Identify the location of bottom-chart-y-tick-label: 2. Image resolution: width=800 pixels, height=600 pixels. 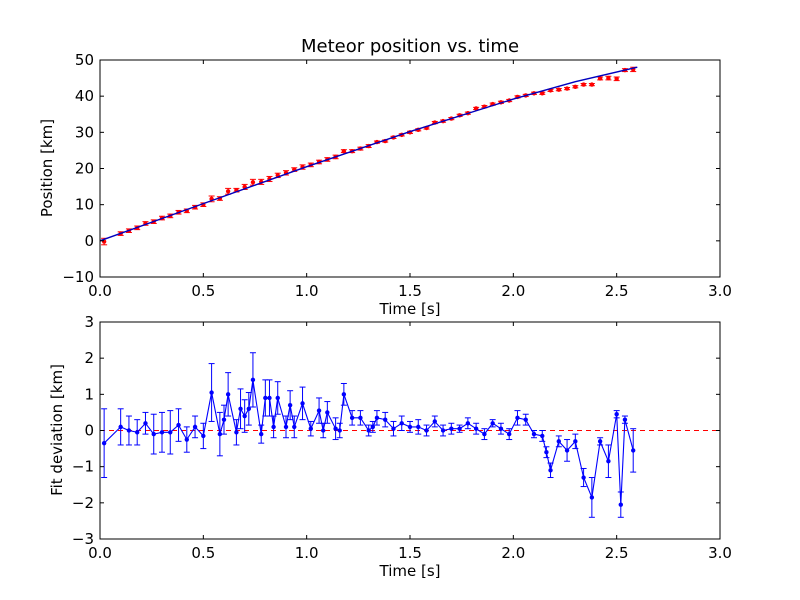
(89, 358).